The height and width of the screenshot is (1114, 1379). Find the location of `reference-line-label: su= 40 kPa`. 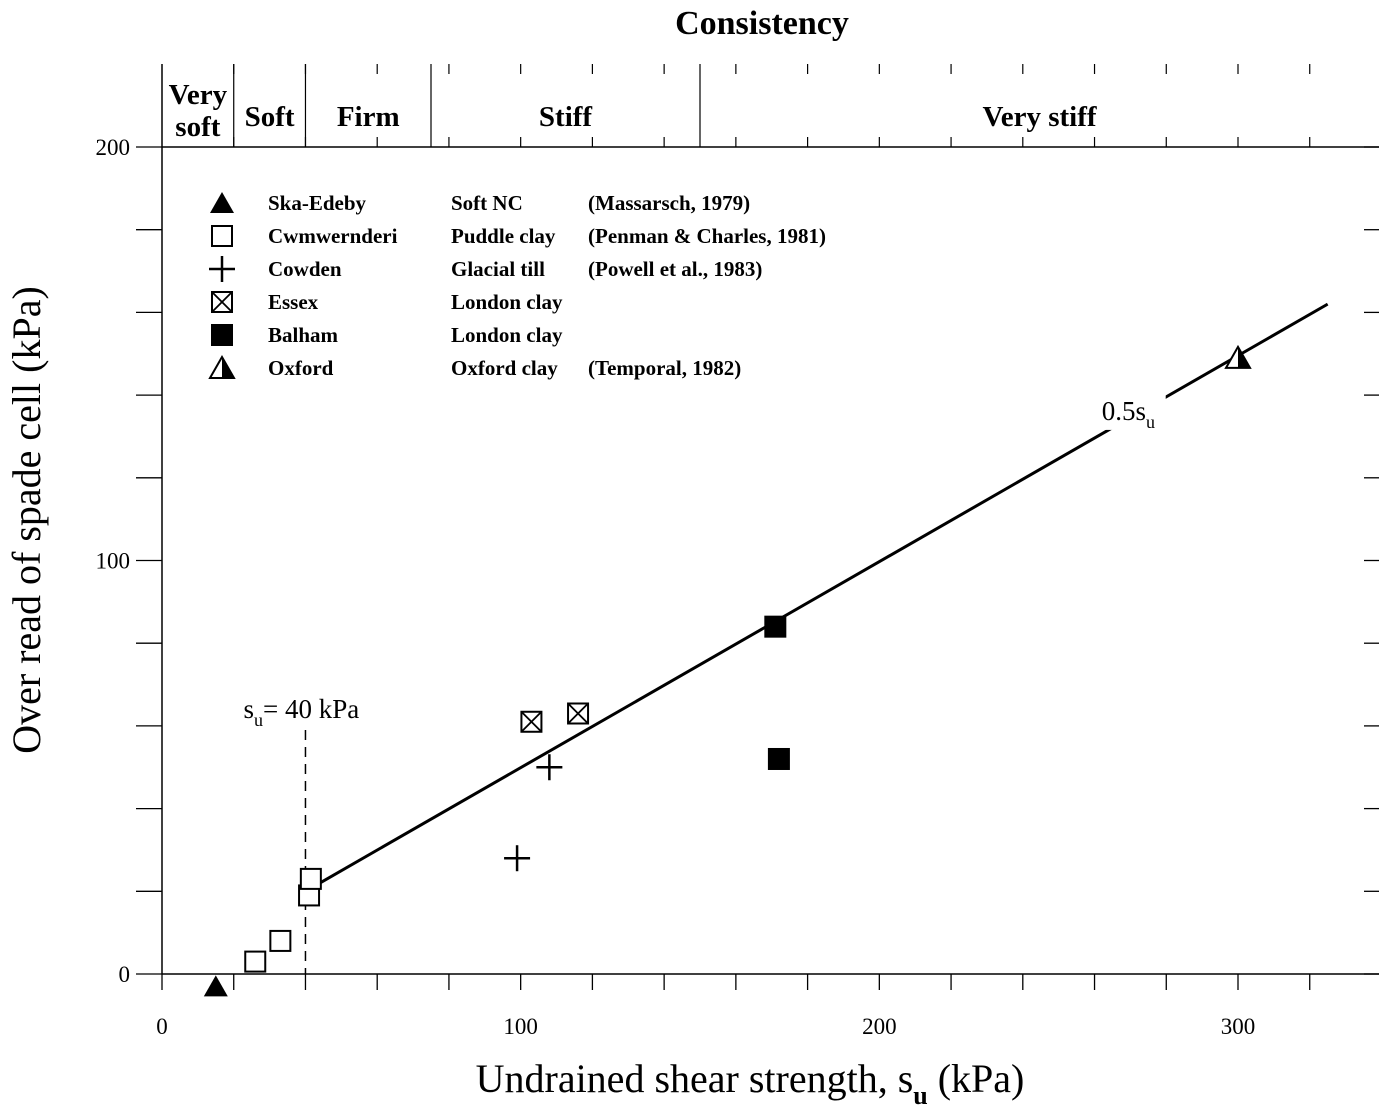

reference-line-label: su= 40 kPa is located at coordinates (301, 712).